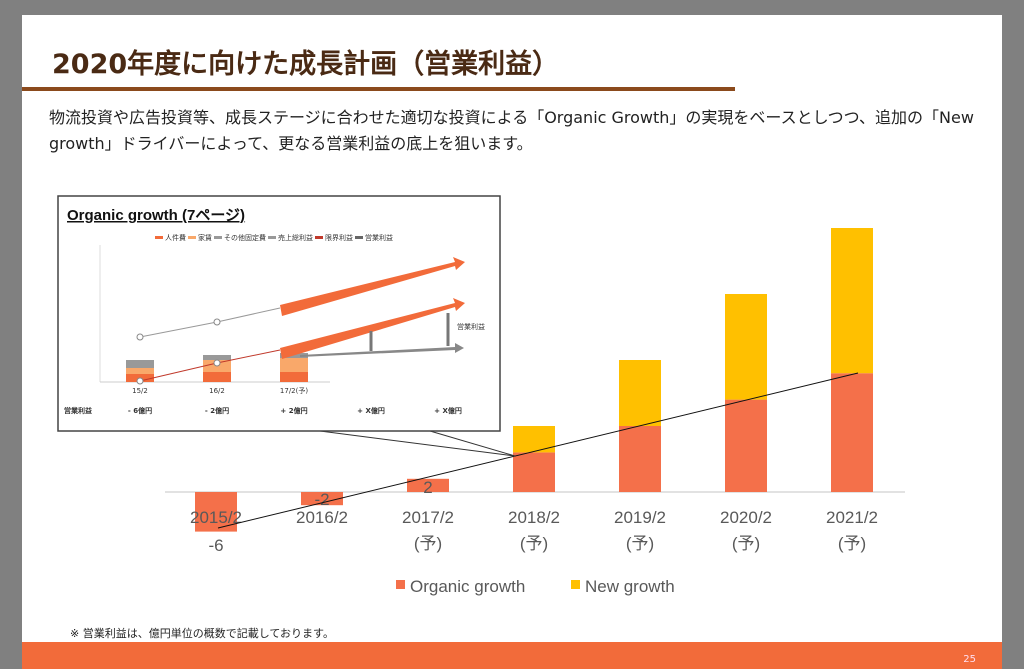 Image resolution: width=1024 pixels, height=669 pixels. I want to click on inset-tick-label: 17/2(予), so click(294, 391).